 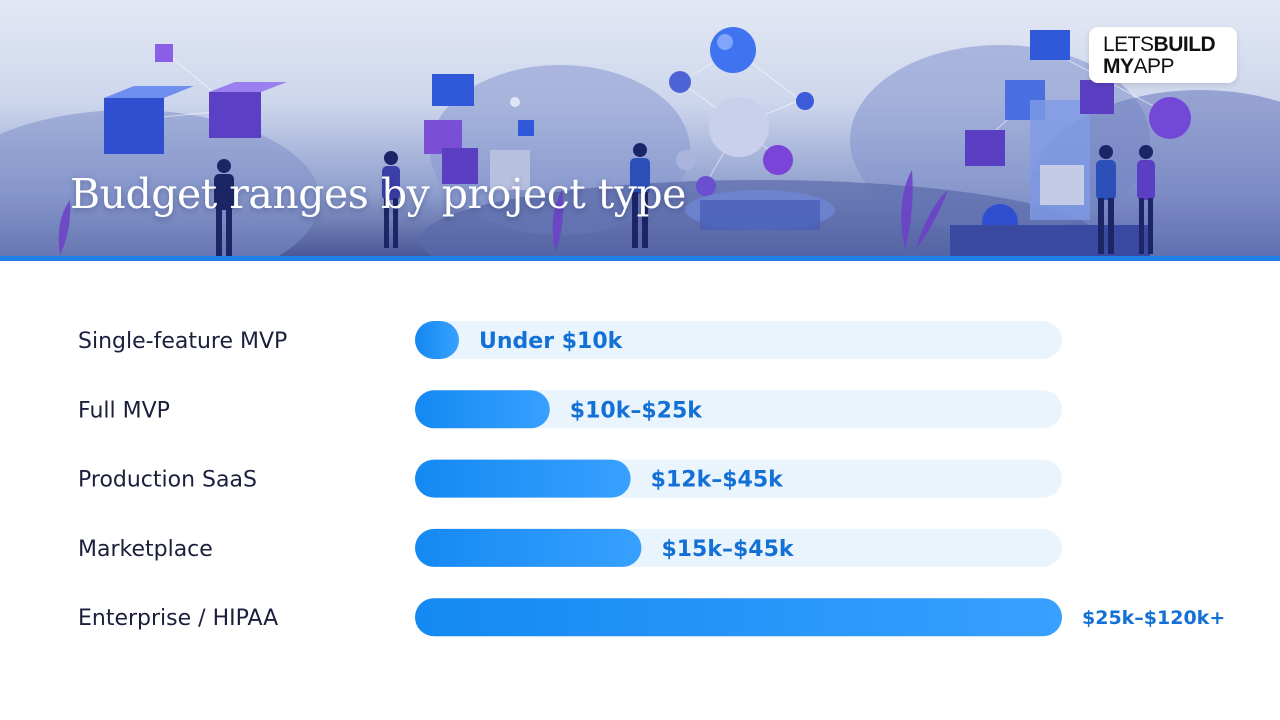 What do you see at coordinates (551, 341) in the screenshot?
I see `bar-value-label-single-feature-mvp: Under $10k` at bounding box center [551, 341].